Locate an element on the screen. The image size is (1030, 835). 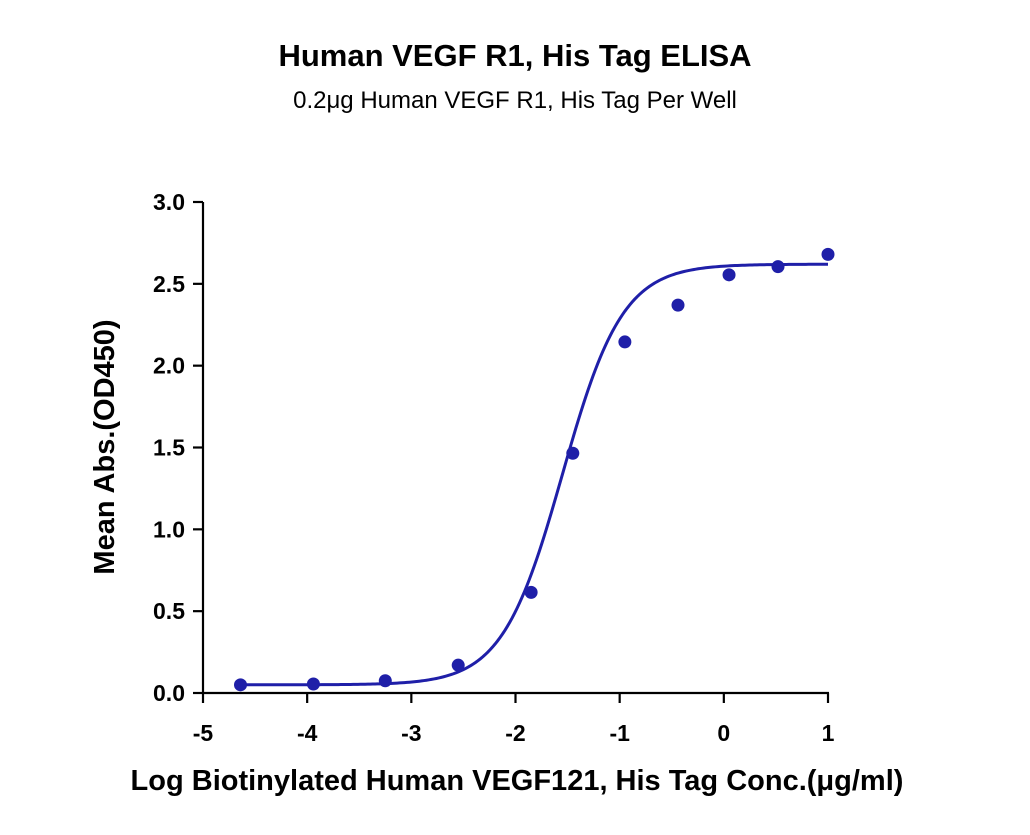
y-tick-label: 0.5 is located at coordinates (169, 611).